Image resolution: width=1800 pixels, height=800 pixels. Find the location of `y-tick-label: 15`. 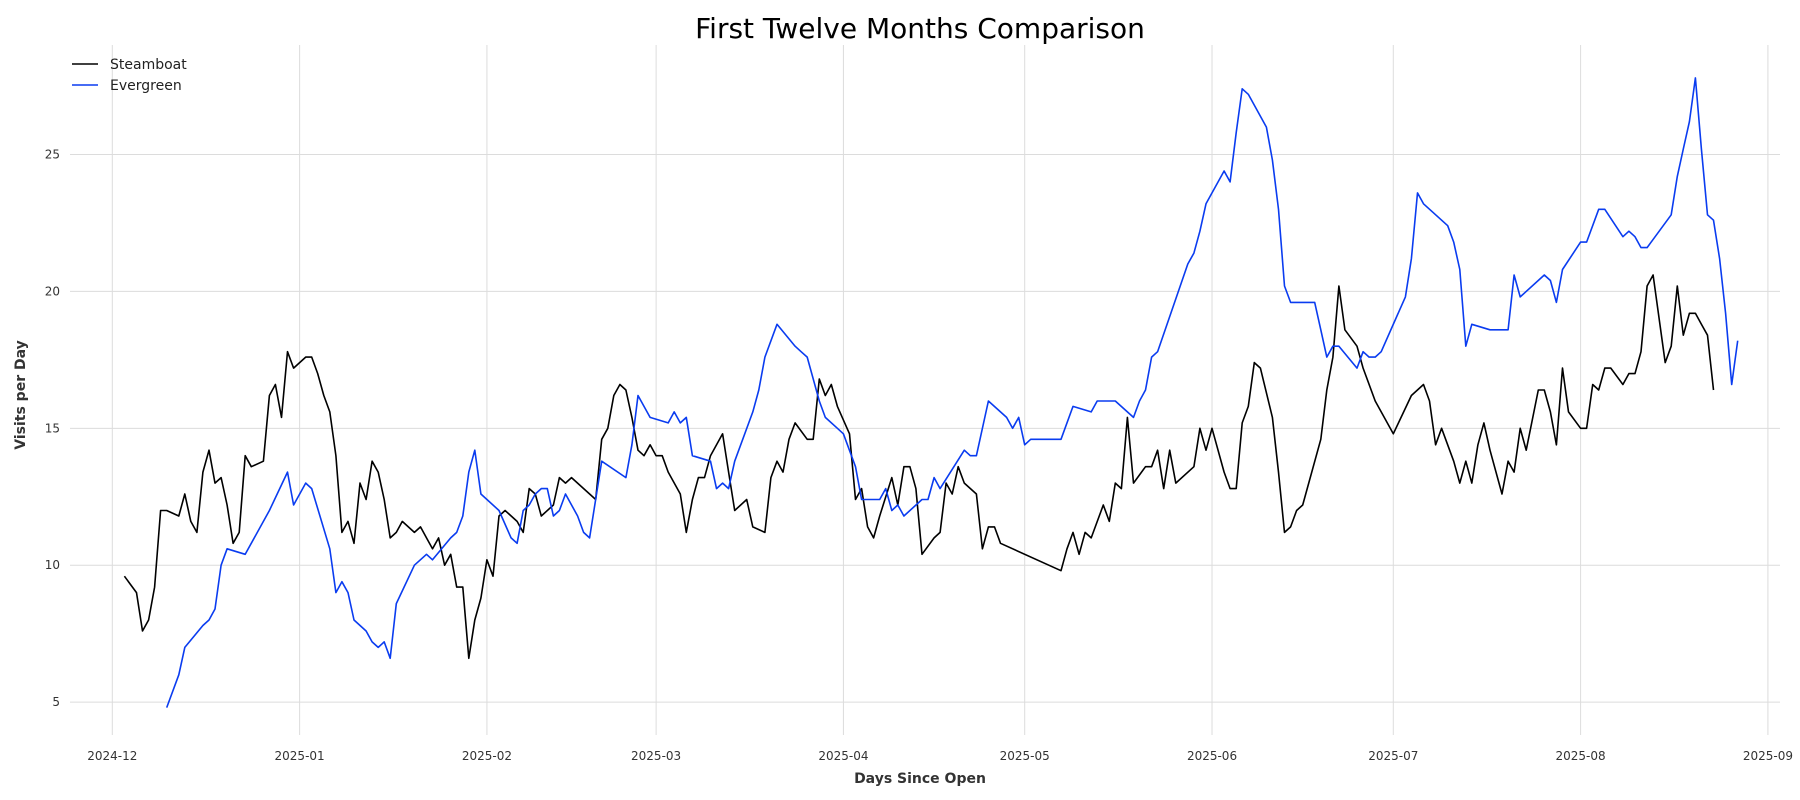

y-tick-label: 15 is located at coordinates (52, 428).